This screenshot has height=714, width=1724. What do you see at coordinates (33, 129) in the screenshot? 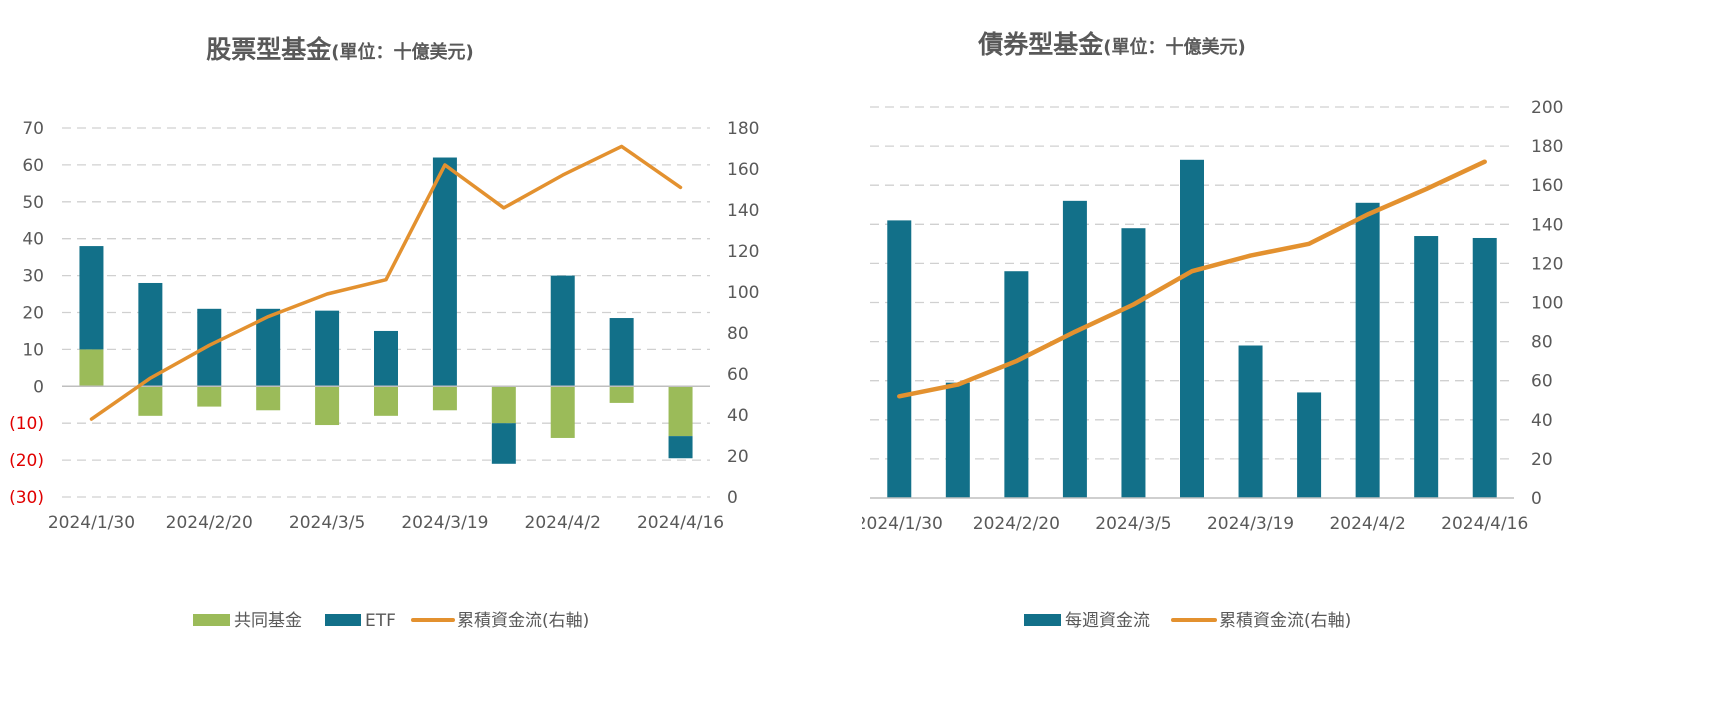
I see `y-left-tick-label: 70` at bounding box center [33, 129].